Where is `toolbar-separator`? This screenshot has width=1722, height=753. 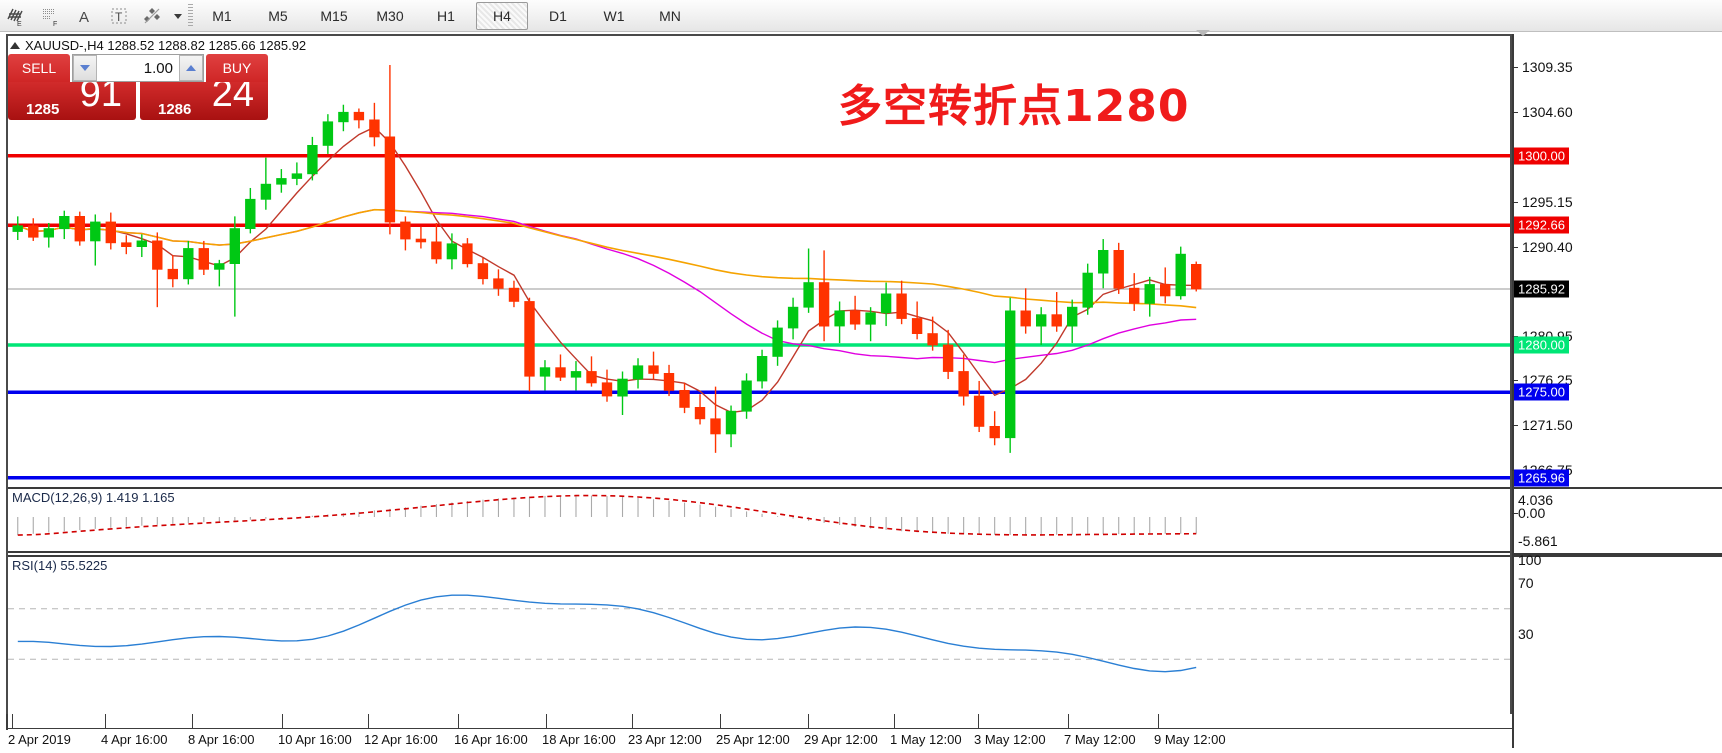 toolbar-separator is located at coordinates (190, 16).